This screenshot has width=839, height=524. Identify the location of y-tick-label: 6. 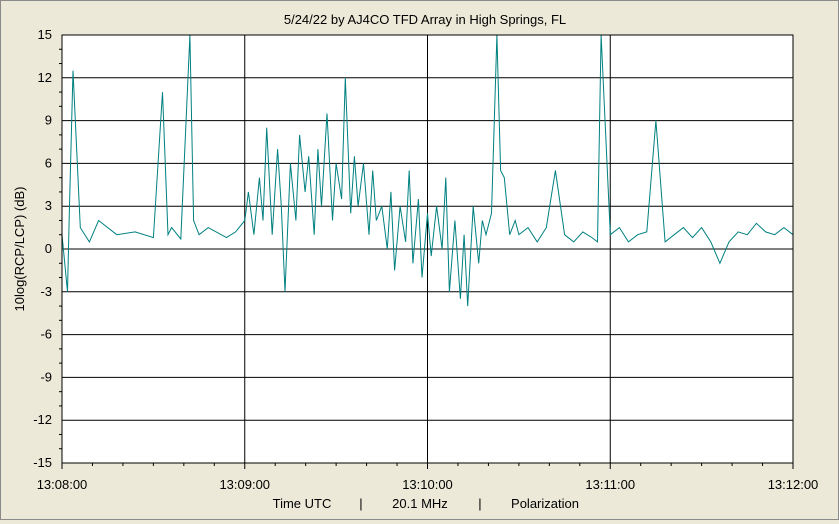
(48, 162).